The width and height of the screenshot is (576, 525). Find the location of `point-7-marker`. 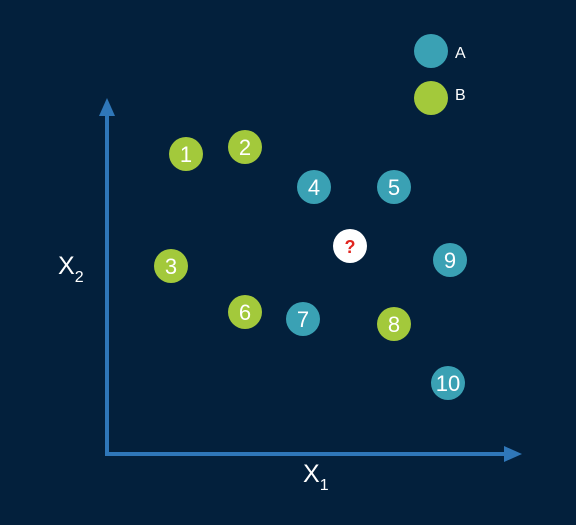

point-7-marker is located at coordinates (303, 319).